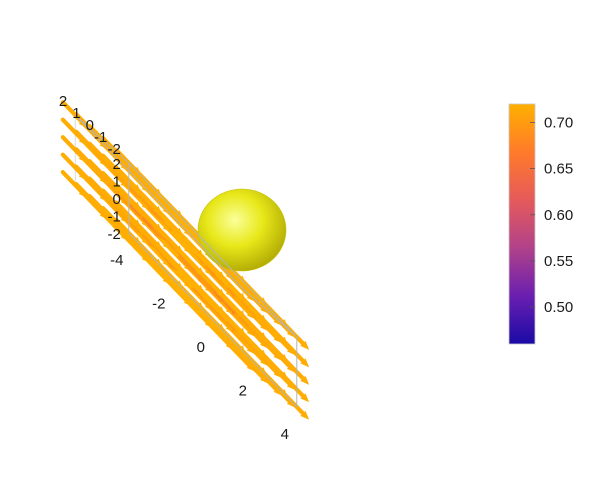 The height and width of the screenshot is (482, 601). Describe the element at coordinates (285, 434) in the screenshot. I see `x-tick-label: 4` at that location.